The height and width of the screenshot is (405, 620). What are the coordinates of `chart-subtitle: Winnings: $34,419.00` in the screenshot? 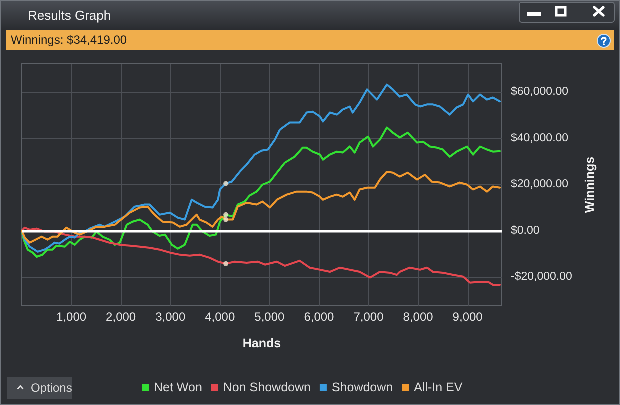 It's located at (69, 40).